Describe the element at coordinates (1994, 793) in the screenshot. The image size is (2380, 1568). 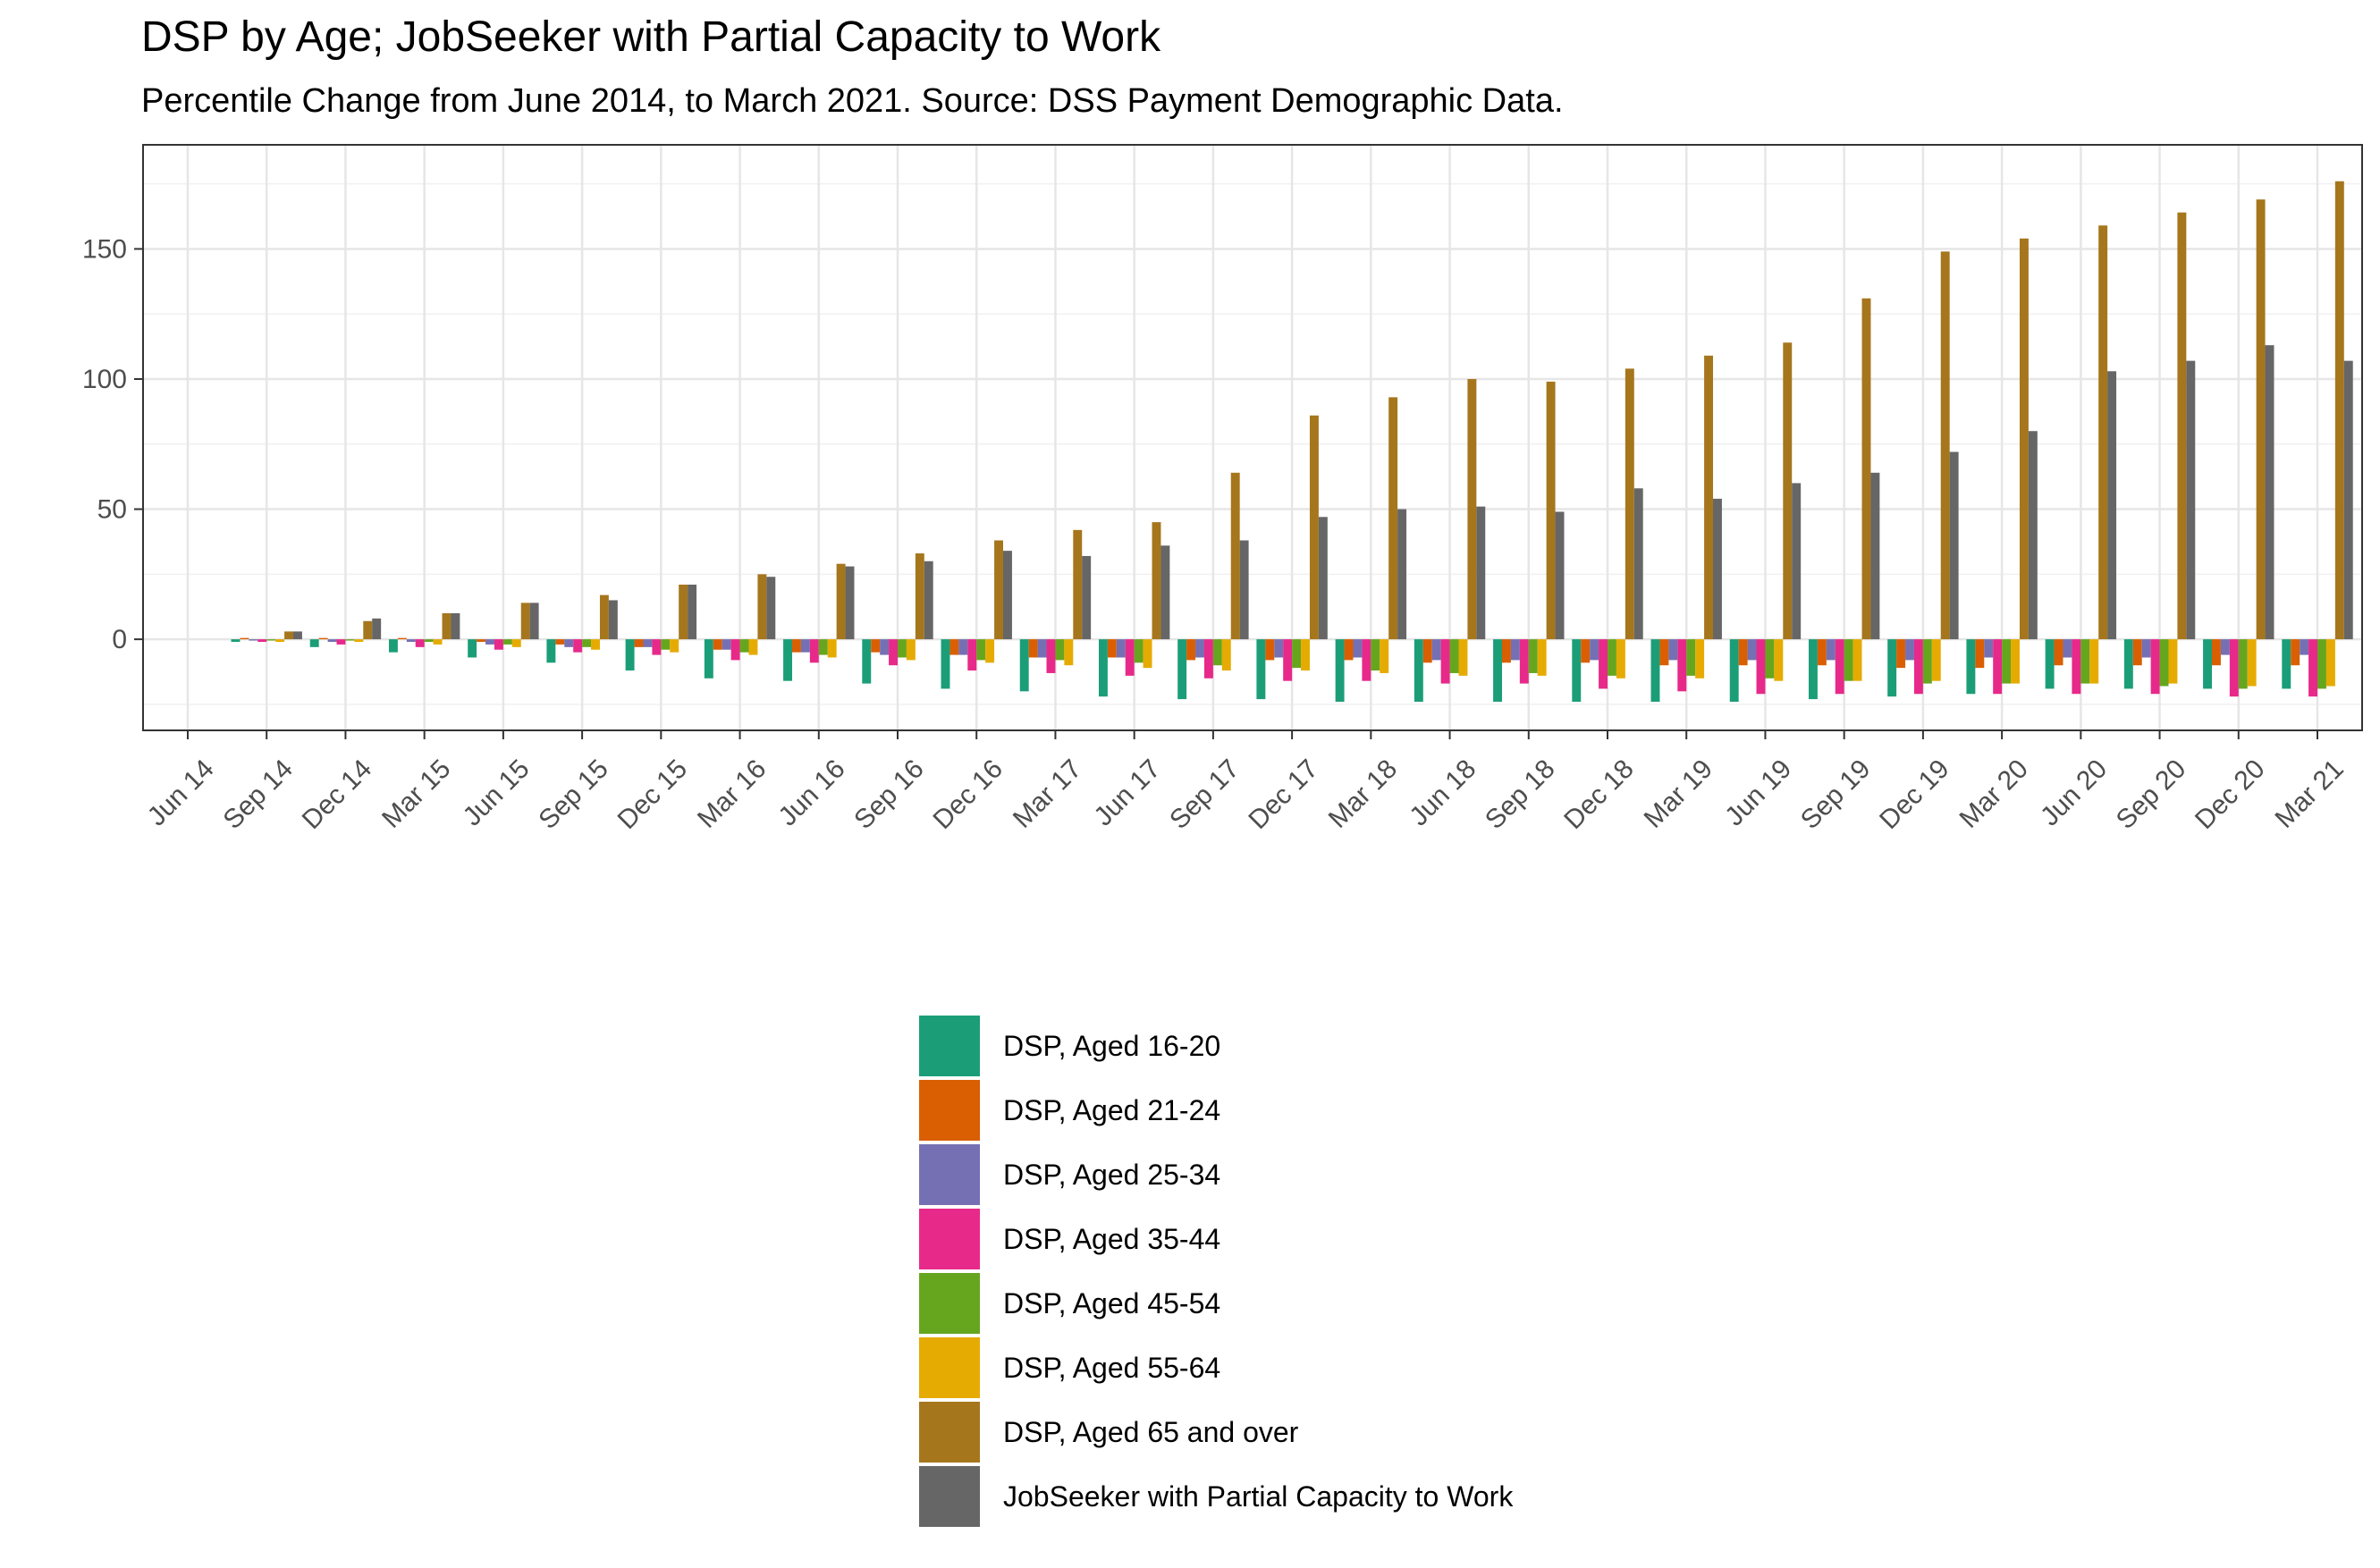
I see `x-tick-label: Mar 20` at that location.